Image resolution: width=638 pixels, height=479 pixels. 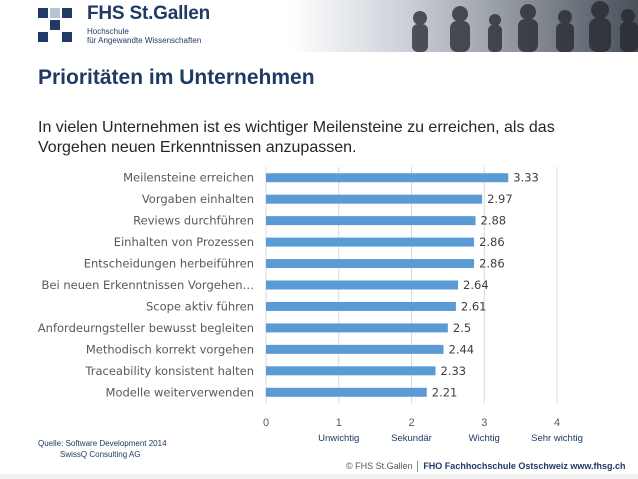 What do you see at coordinates (494, 221) in the screenshot?
I see `data-label: 2.88` at bounding box center [494, 221].